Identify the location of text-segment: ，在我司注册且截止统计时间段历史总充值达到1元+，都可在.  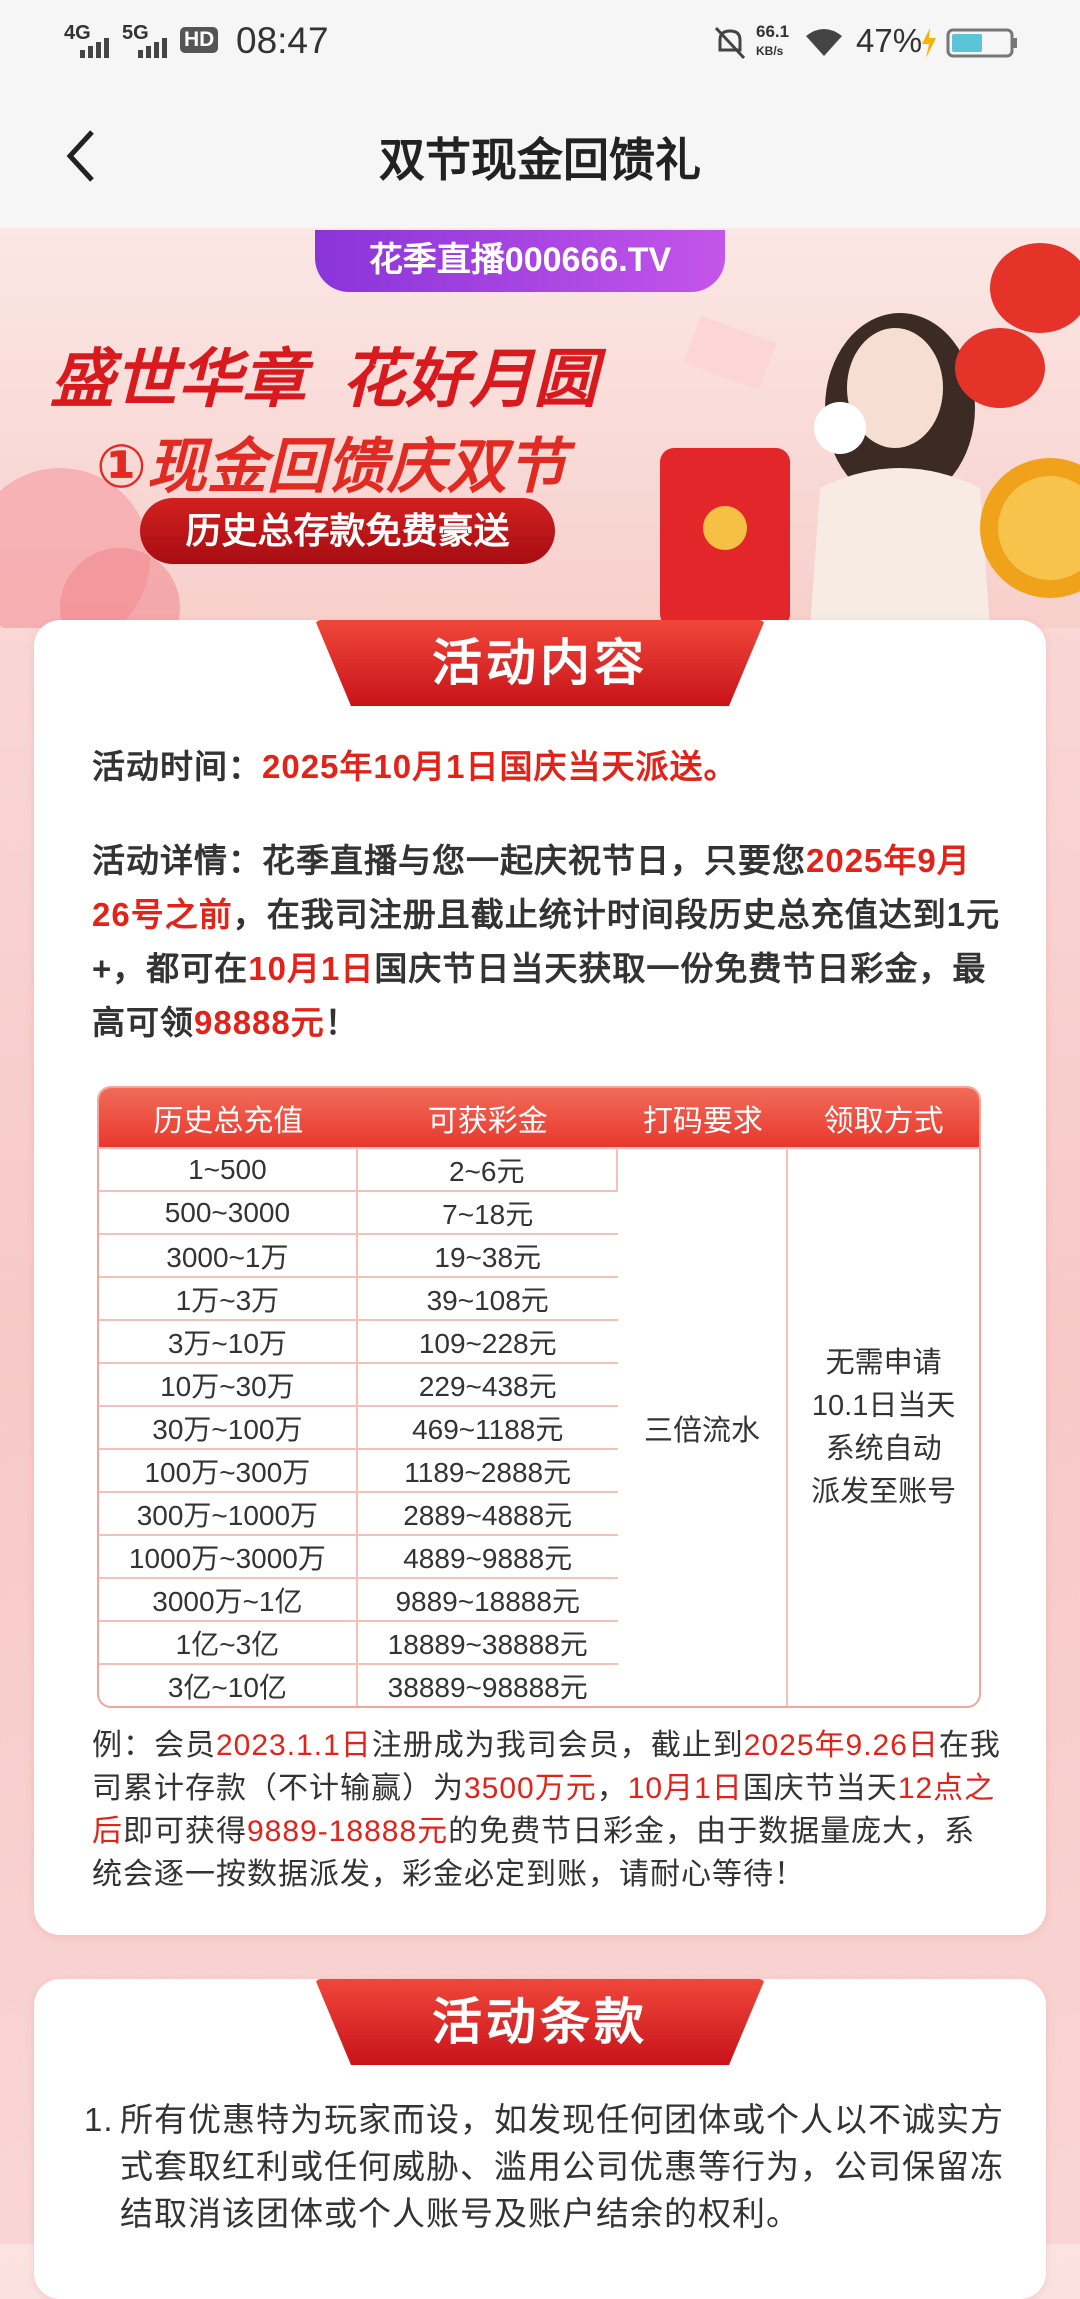
(546, 941).